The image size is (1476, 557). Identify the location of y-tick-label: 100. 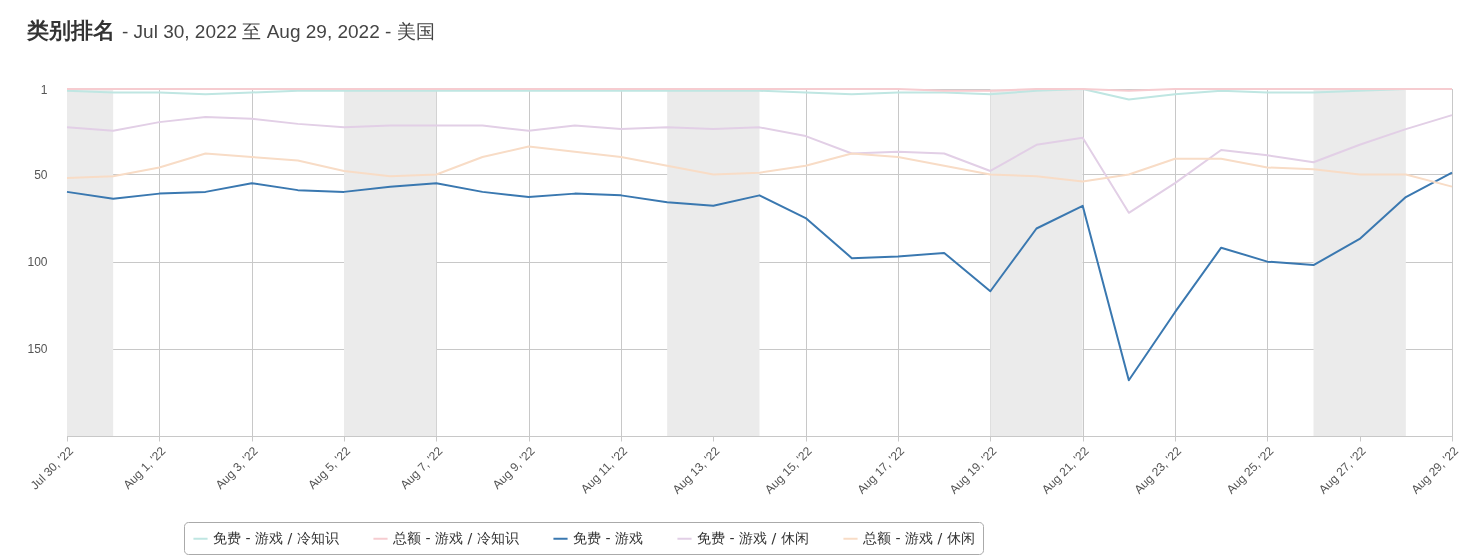
(37, 262).